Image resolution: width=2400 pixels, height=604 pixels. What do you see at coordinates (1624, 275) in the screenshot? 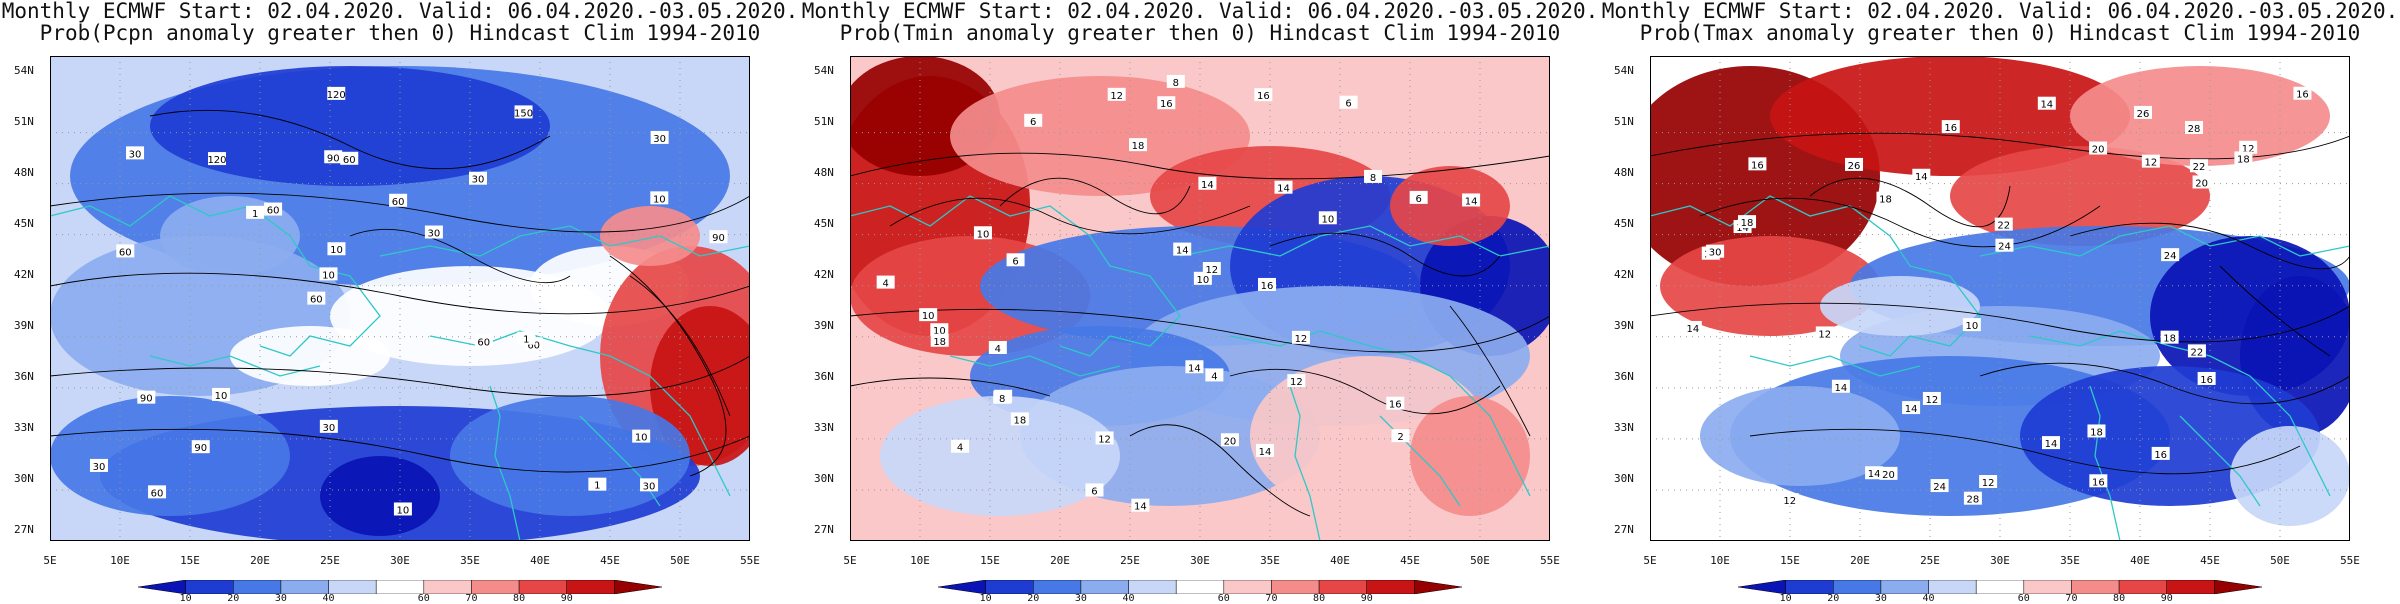
I see `y-tick-label: 42N` at bounding box center [1624, 275].